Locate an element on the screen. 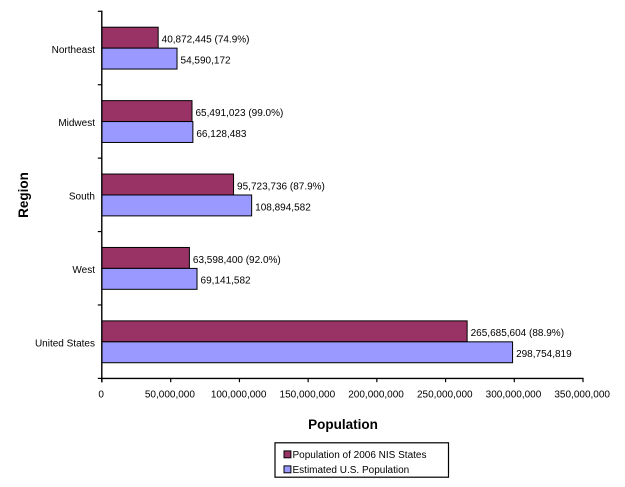 This screenshot has width=625, height=487. svg-text: Population of 2006 NIS States is located at coordinates (360, 455).